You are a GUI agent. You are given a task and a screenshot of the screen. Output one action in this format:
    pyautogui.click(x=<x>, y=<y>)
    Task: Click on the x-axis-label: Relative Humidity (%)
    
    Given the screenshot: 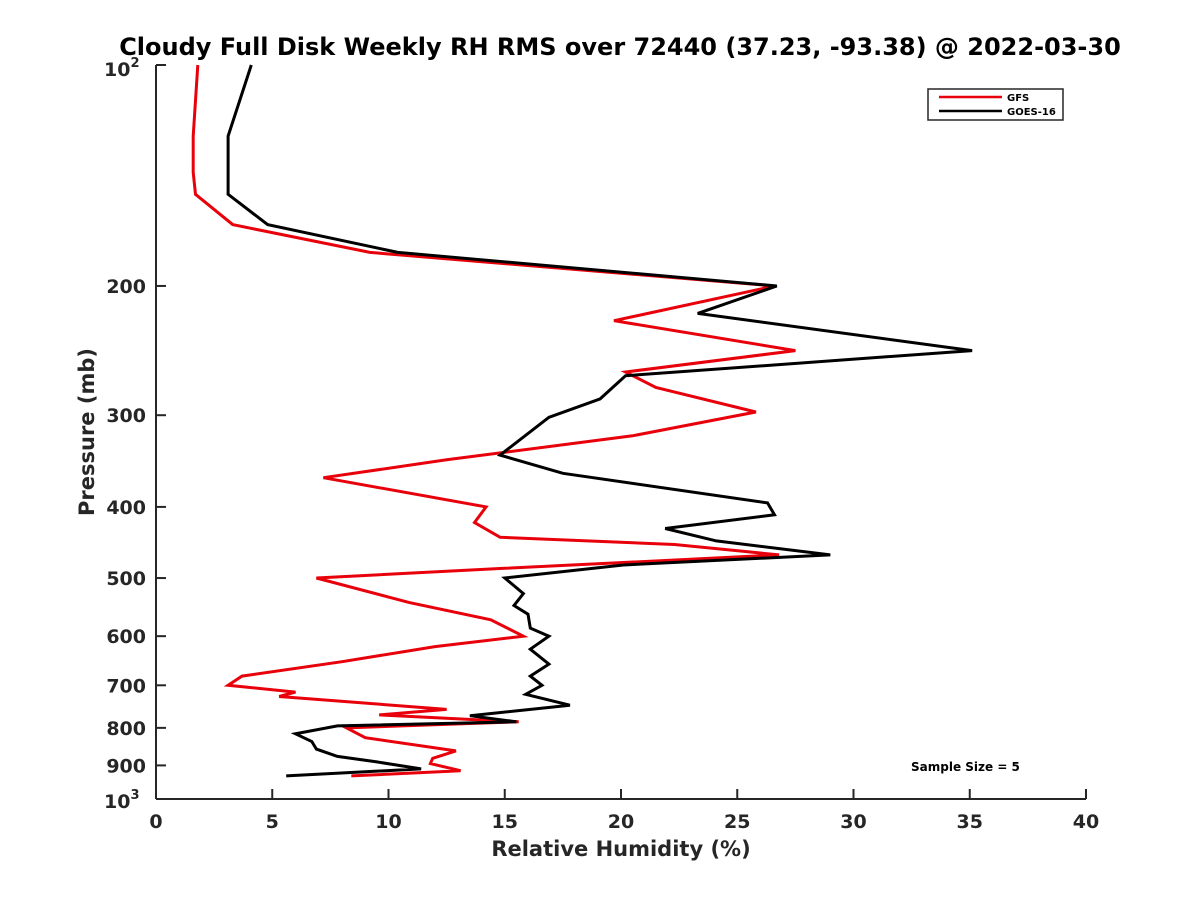 What is the action you would take?
    pyautogui.click(x=620, y=849)
    